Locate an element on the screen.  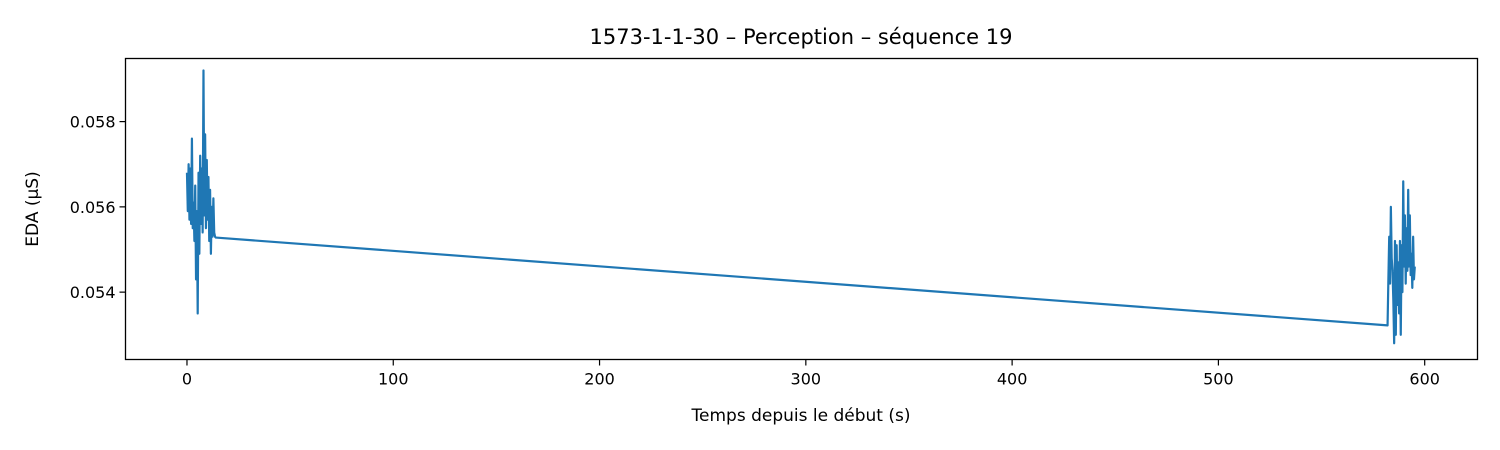
chart-title: 1573-1-1-30 – Perception – séquence 19 is located at coordinates (801, 37).